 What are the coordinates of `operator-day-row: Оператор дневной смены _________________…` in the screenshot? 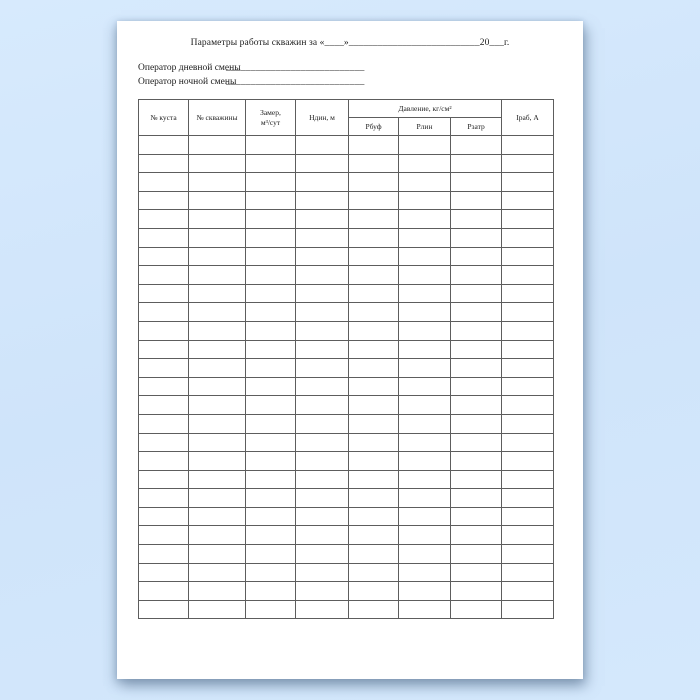 It's located at (360, 68).